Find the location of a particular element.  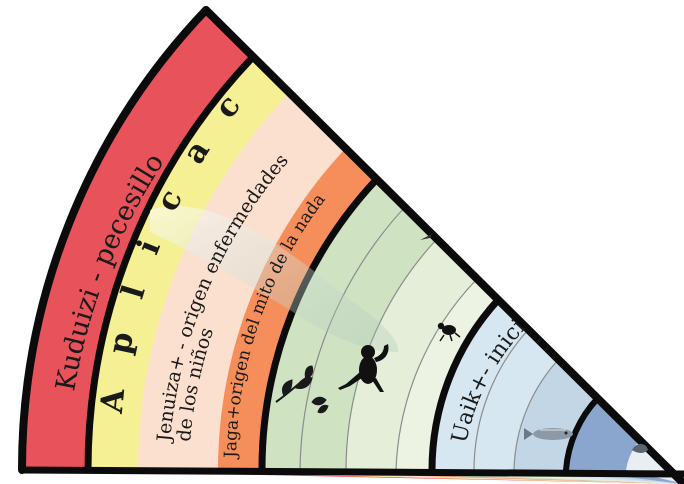

fish-overlay-shape is located at coordinates (274, 279).